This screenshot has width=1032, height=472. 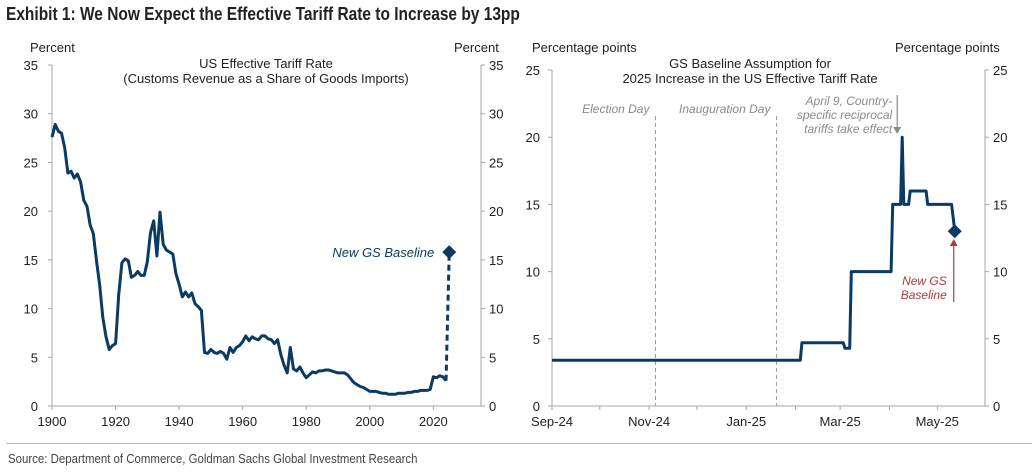 I want to click on left-x-tick-label: 2020, so click(x=433, y=421).